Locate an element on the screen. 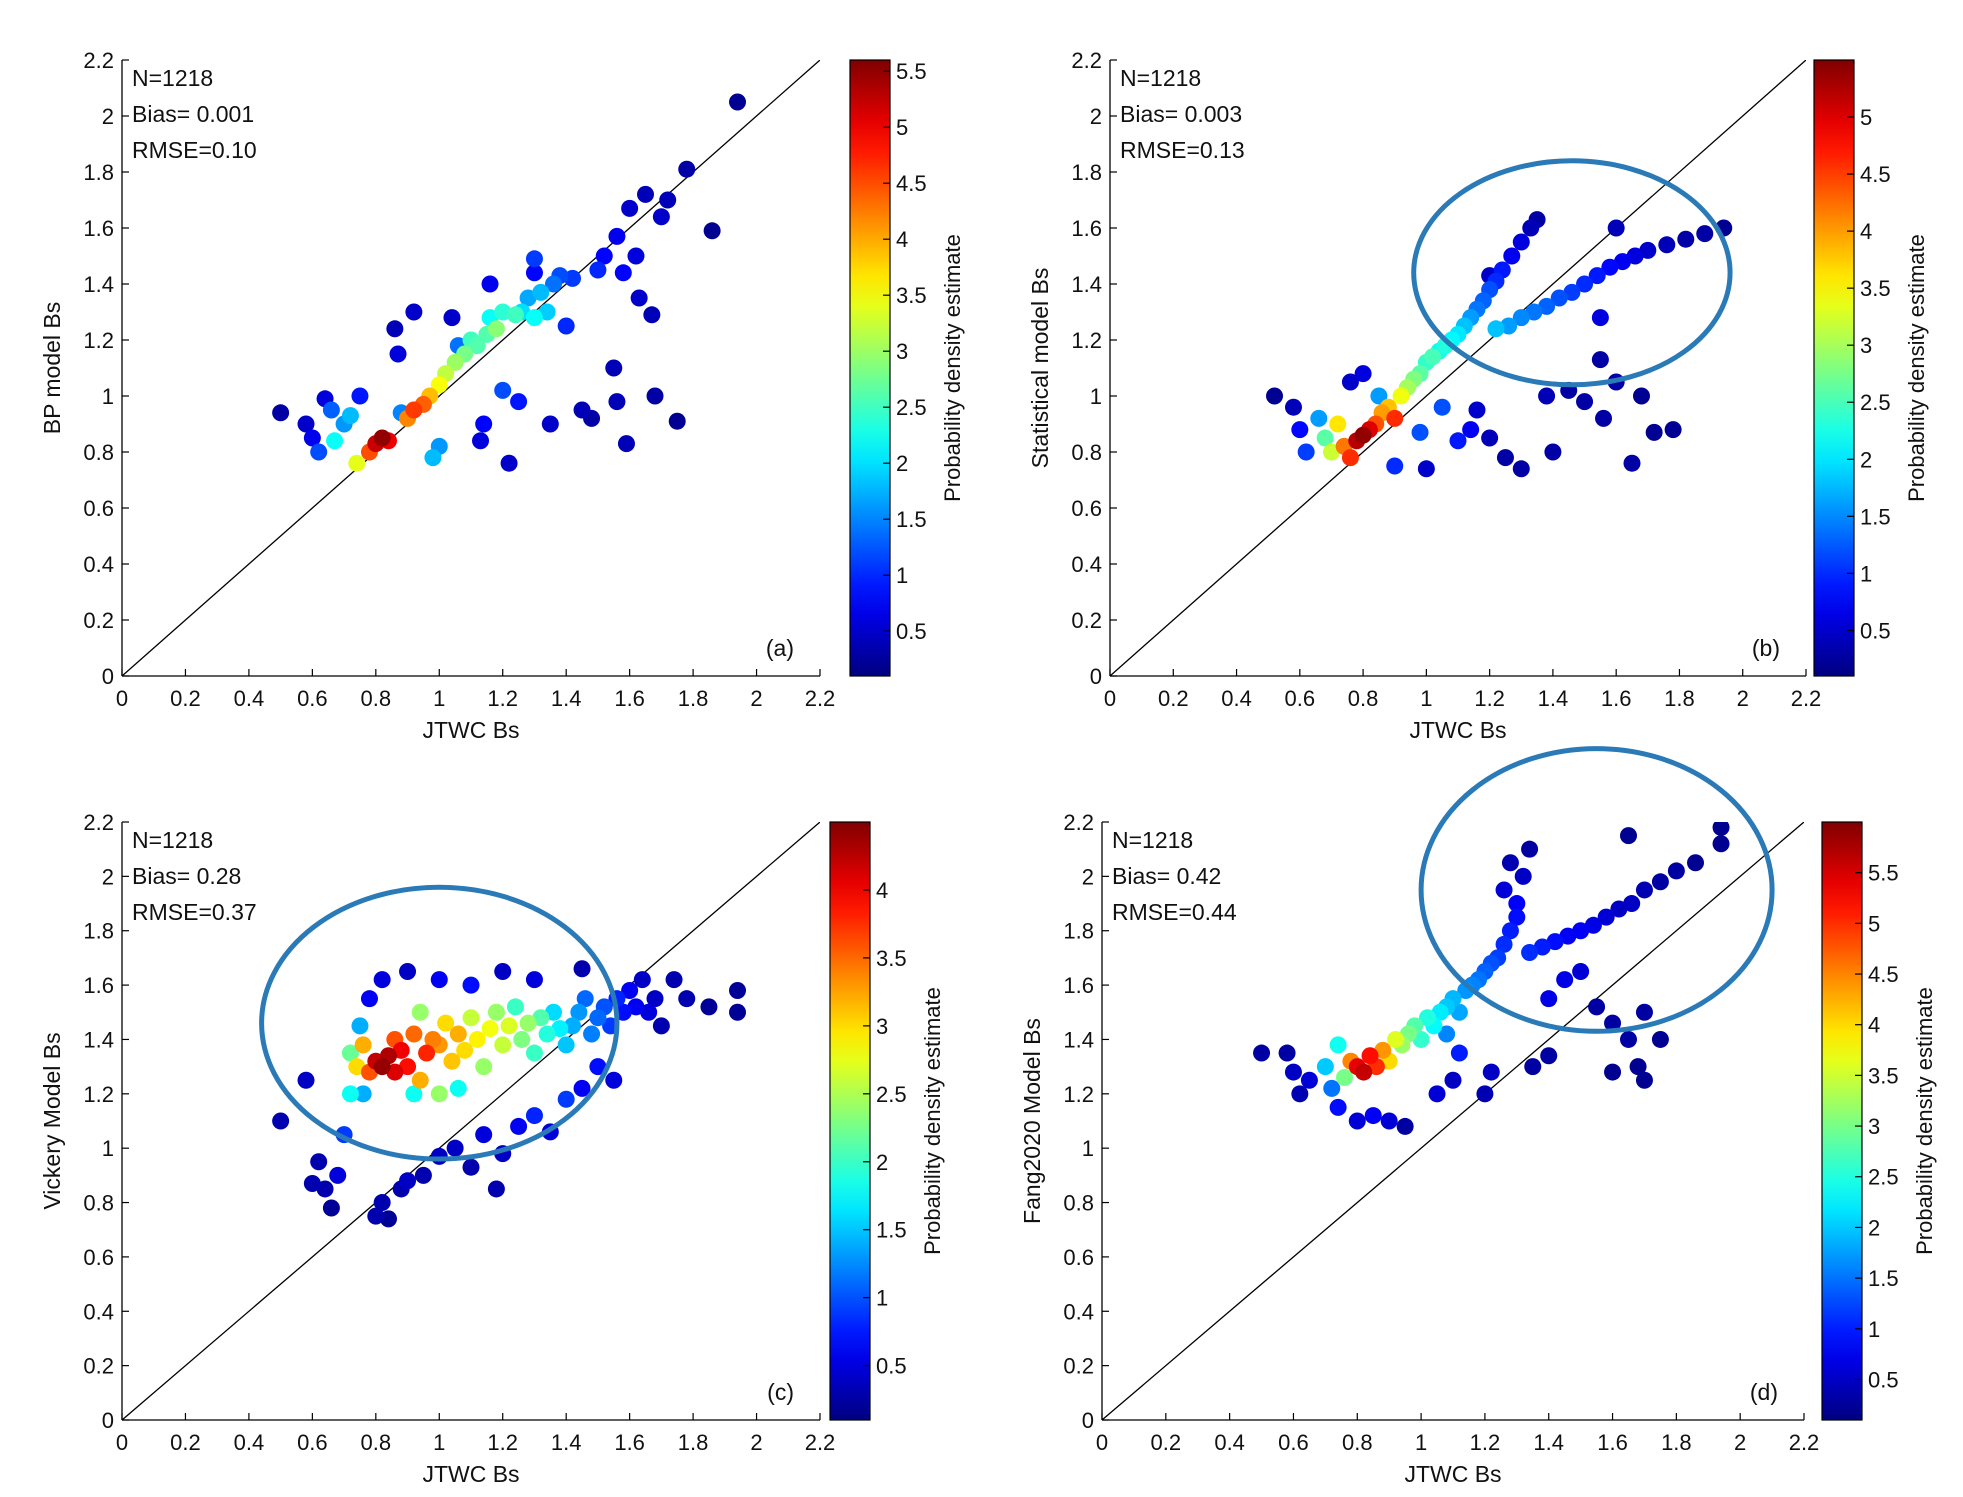 This screenshot has width=1963, height=1497. colorbar-tick-label: 5 is located at coordinates (1866, 117).